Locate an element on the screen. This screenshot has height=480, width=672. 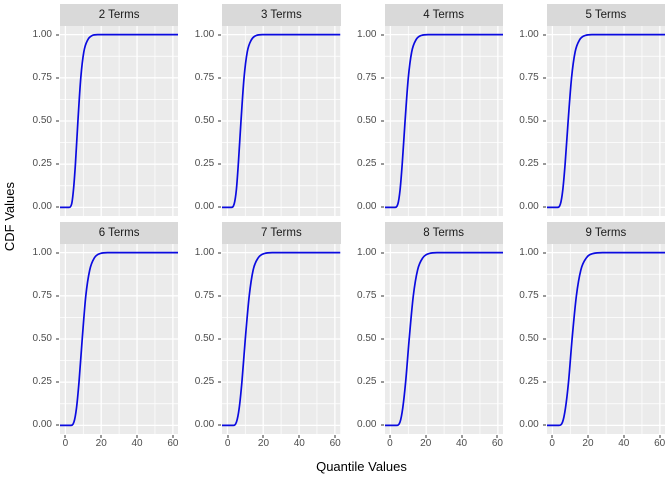
facet-6-terms: 6 Terms 1.00 0.75 0.50 0.25 0.00 0 20 40 60 is located at coordinates (97, 335).